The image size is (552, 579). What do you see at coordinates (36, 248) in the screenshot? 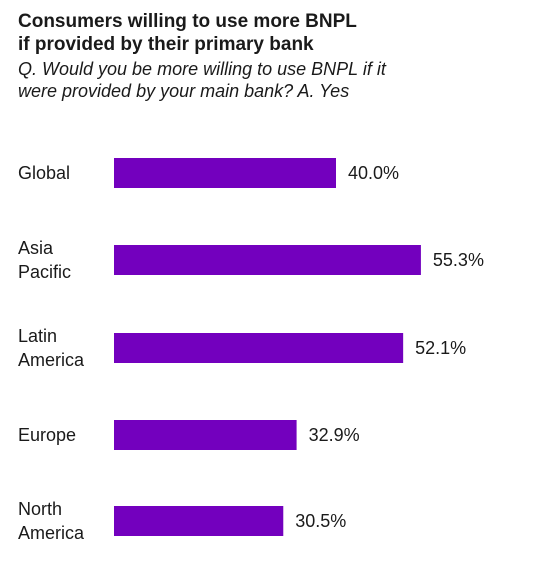
I see `category-label-line: Asia` at bounding box center [36, 248].